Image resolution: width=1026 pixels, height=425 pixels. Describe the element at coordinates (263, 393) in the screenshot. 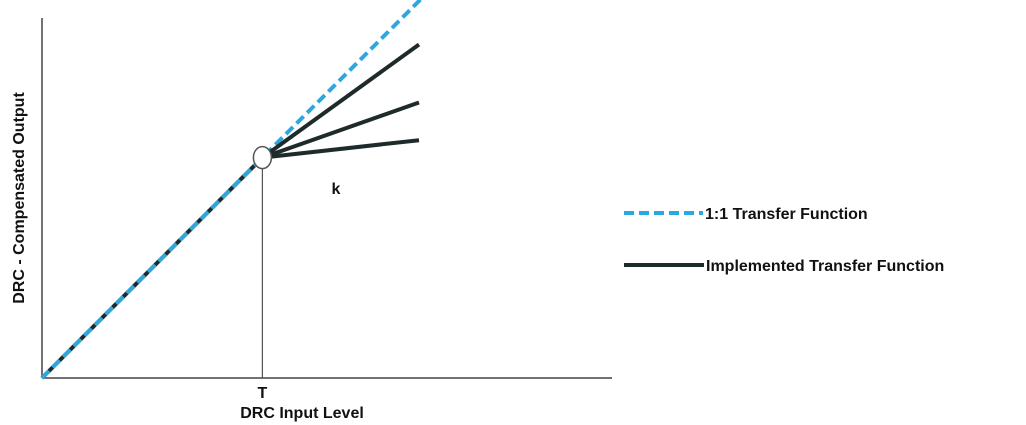

I see `threshold-tick-label: T` at that location.